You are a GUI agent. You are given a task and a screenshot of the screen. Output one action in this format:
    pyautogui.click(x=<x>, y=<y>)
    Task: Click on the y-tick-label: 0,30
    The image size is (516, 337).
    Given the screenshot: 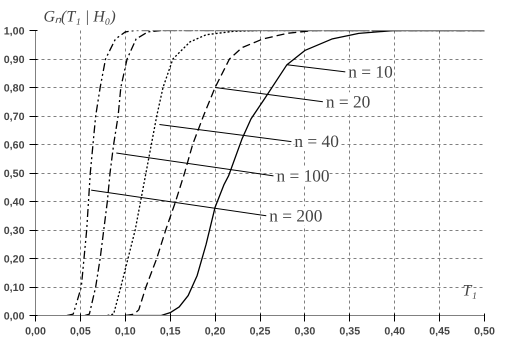 What is the action you would take?
    pyautogui.click(x=14, y=231)
    